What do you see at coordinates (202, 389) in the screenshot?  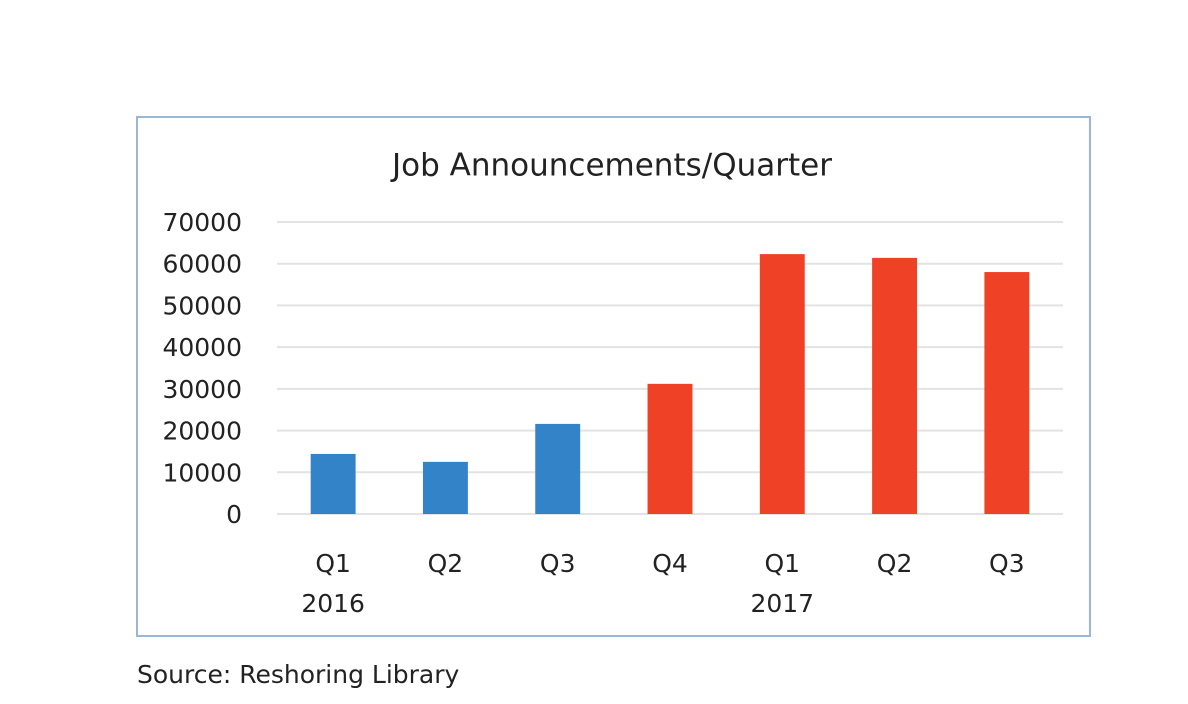 I see `y-tick-label: 30000` at bounding box center [202, 389].